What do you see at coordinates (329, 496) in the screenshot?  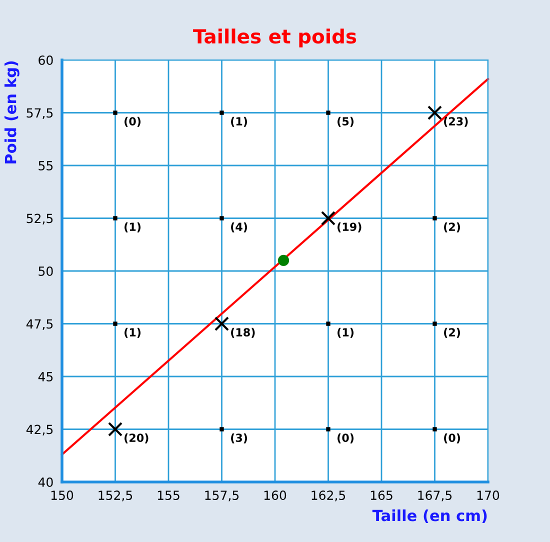 I see `x-tick-label: 162,5` at bounding box center [329, 496].